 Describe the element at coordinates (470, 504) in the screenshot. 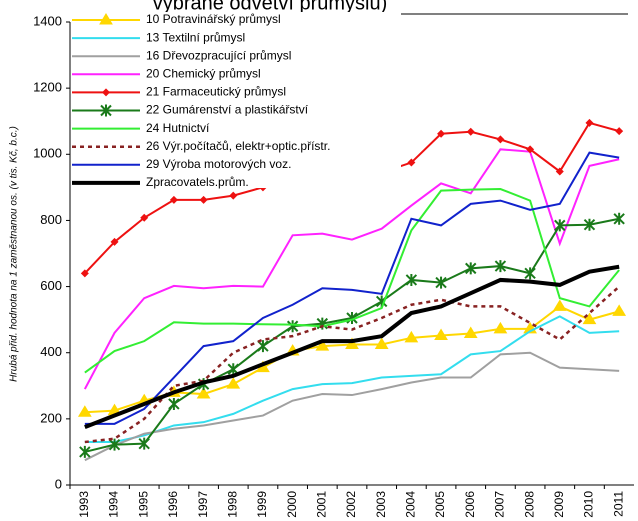

I see `x-tick-label: 2006` at that location.